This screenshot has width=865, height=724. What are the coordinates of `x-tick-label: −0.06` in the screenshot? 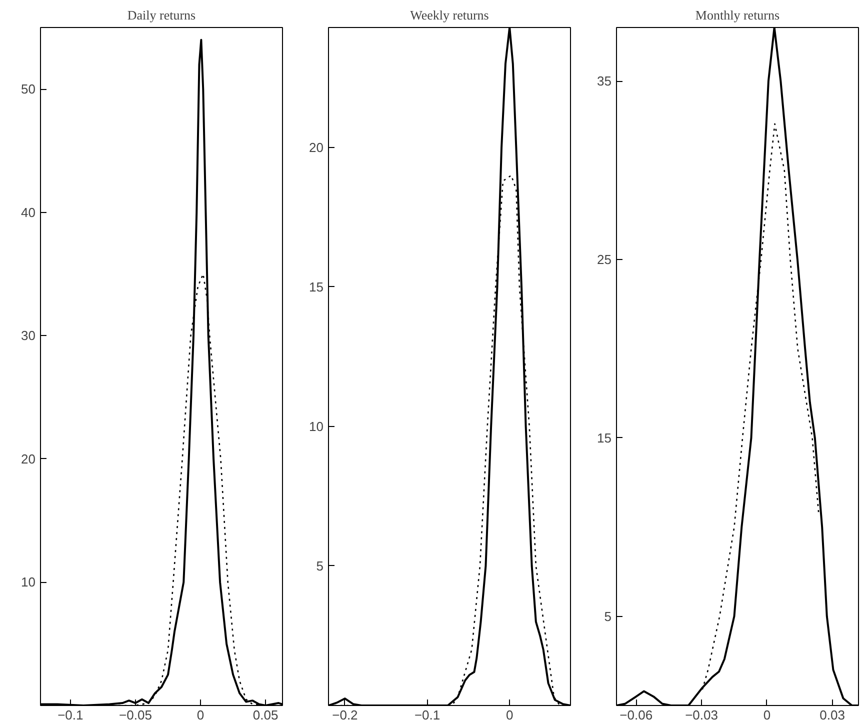 It's located at (636, 715).